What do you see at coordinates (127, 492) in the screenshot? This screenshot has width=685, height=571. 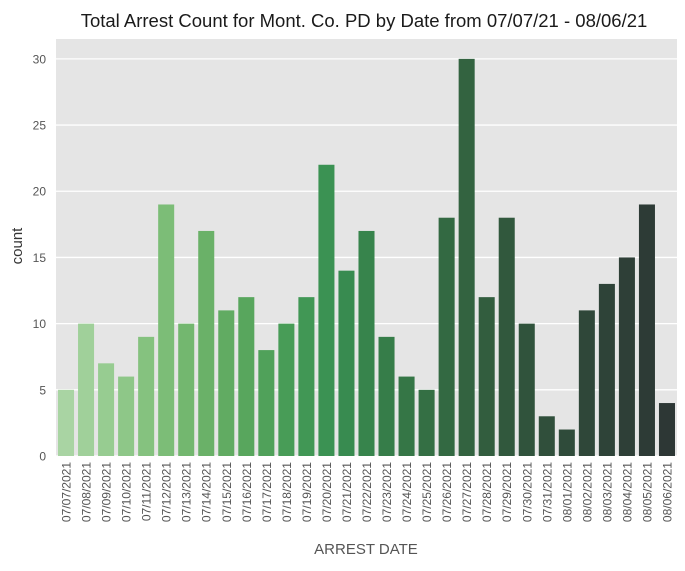 I see `x-tick-label: 07/10/2021` at bounding box center [127, 492].